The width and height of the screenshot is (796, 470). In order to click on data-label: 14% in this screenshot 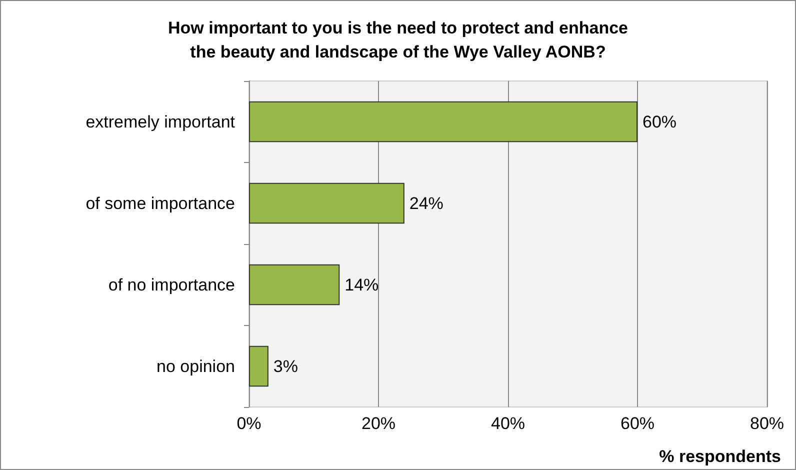, I will do `click(361, 284)`.